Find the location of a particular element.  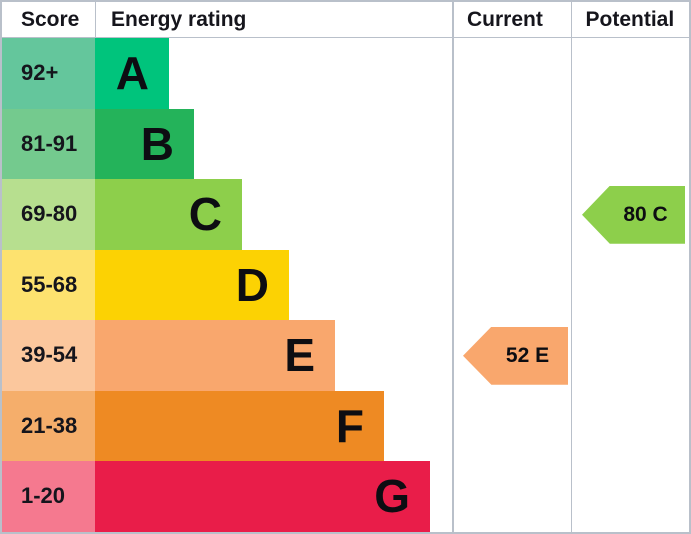

rating-letter-a: A is located at coordinates (132, 73).